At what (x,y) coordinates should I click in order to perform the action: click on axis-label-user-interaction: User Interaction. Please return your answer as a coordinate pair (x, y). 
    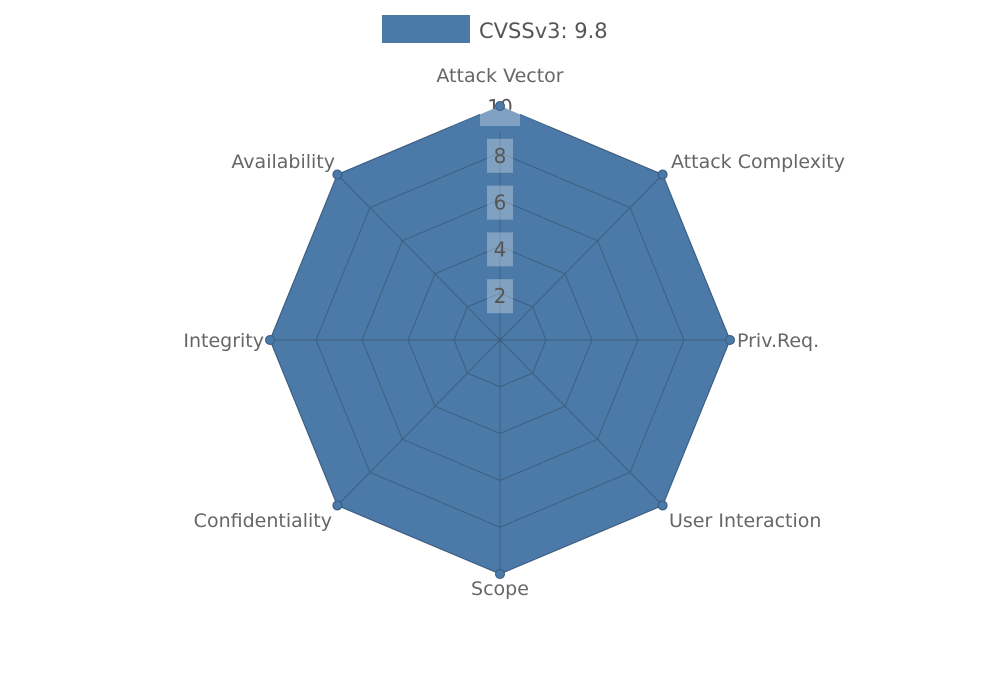
    Looking at the image, I should click on (745, 521).